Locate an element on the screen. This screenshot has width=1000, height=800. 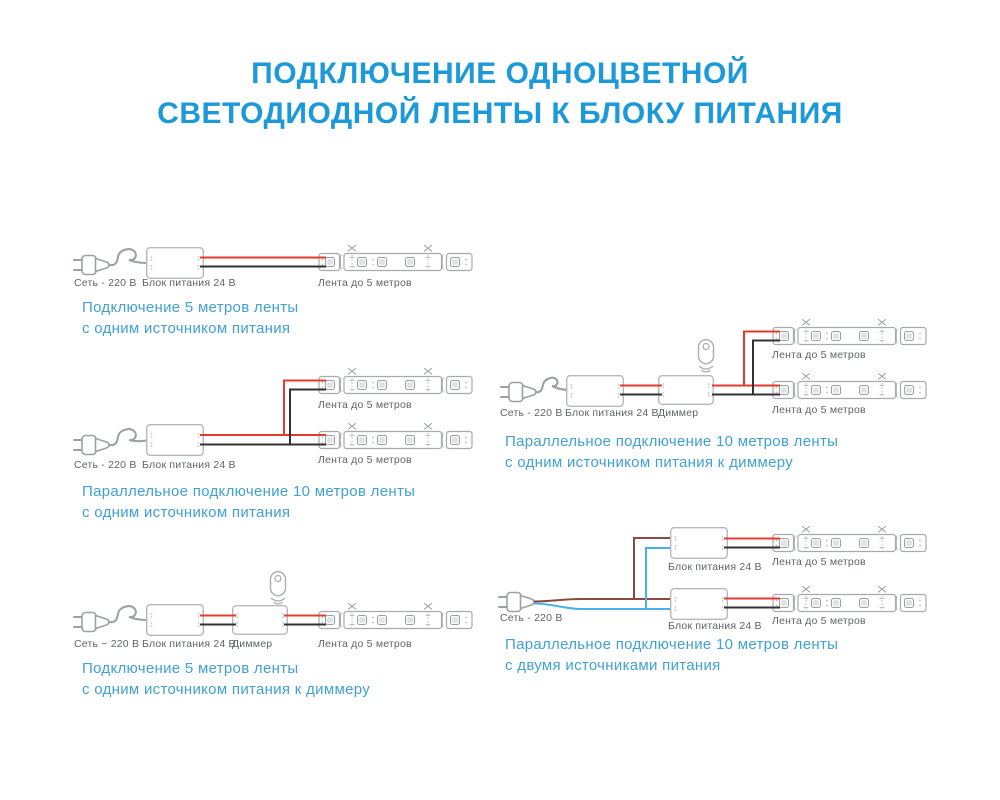
mains-label: Сеть ~ 220 В is located at coordinates (107, 644).